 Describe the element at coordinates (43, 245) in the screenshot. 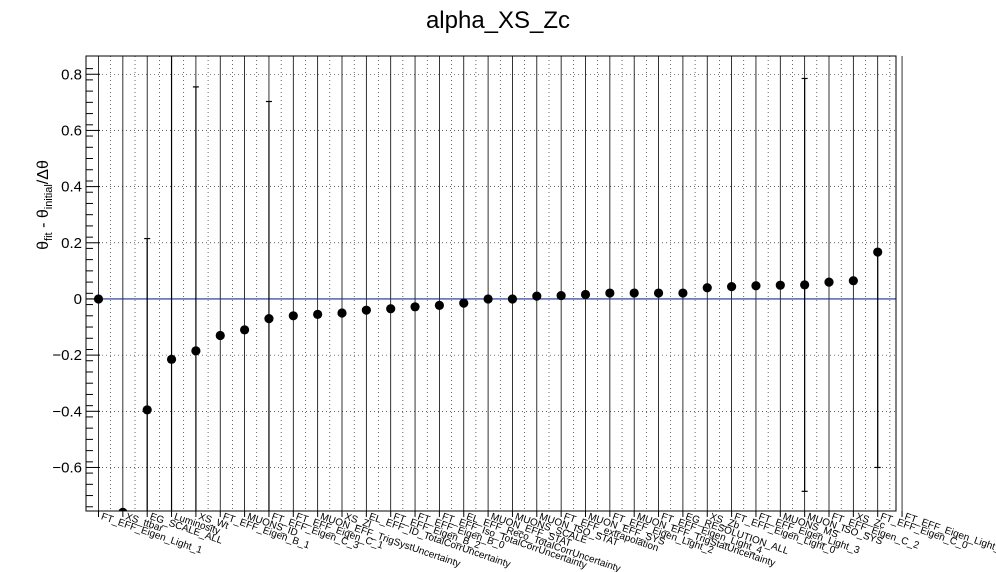

I see `y-label-theta-fit: θ` at that location.